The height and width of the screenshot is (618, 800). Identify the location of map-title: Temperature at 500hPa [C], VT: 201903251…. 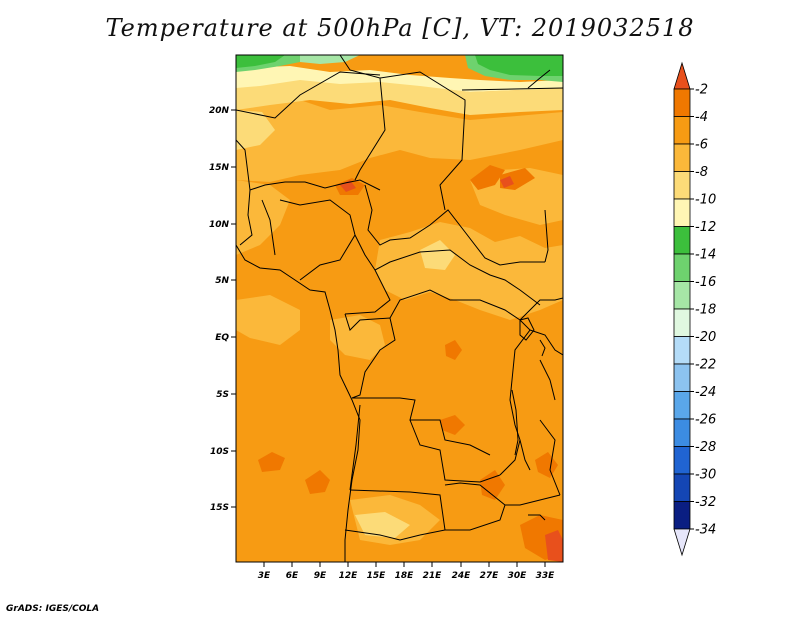
(400, 28).